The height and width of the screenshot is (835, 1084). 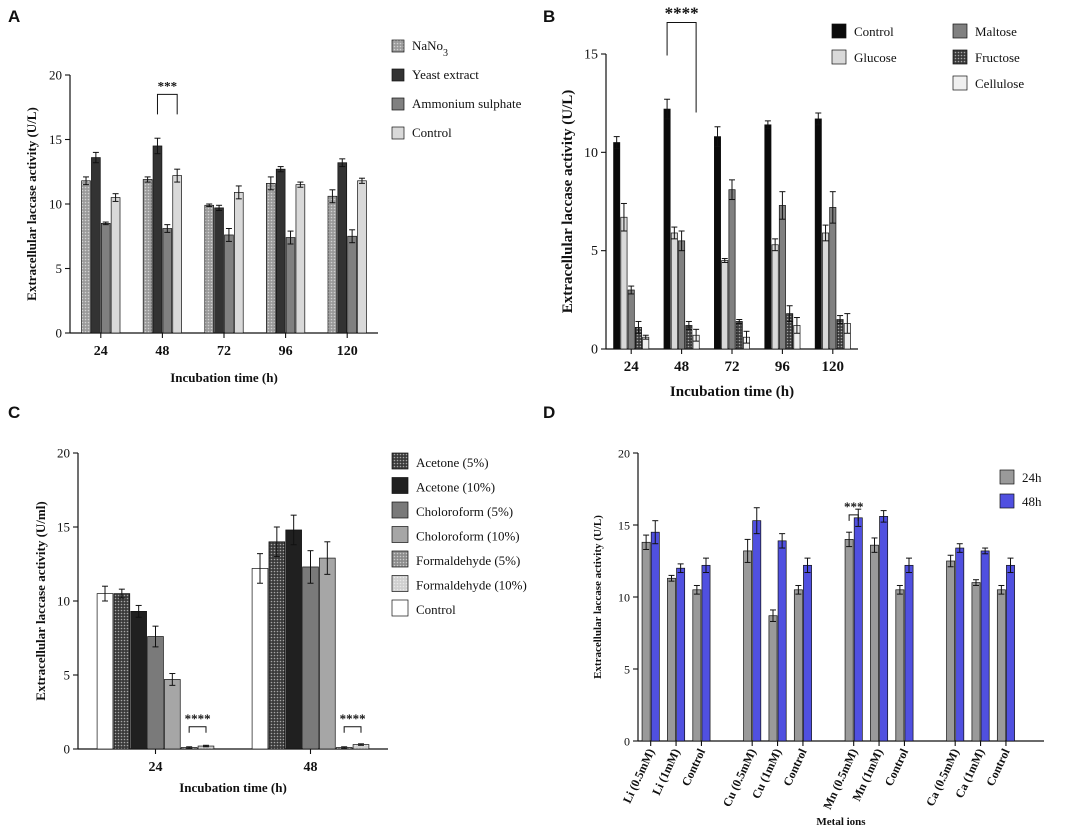 I want to click on legend-label-choloroform-5: Choloroform (5%), so click(x=464, y=511).